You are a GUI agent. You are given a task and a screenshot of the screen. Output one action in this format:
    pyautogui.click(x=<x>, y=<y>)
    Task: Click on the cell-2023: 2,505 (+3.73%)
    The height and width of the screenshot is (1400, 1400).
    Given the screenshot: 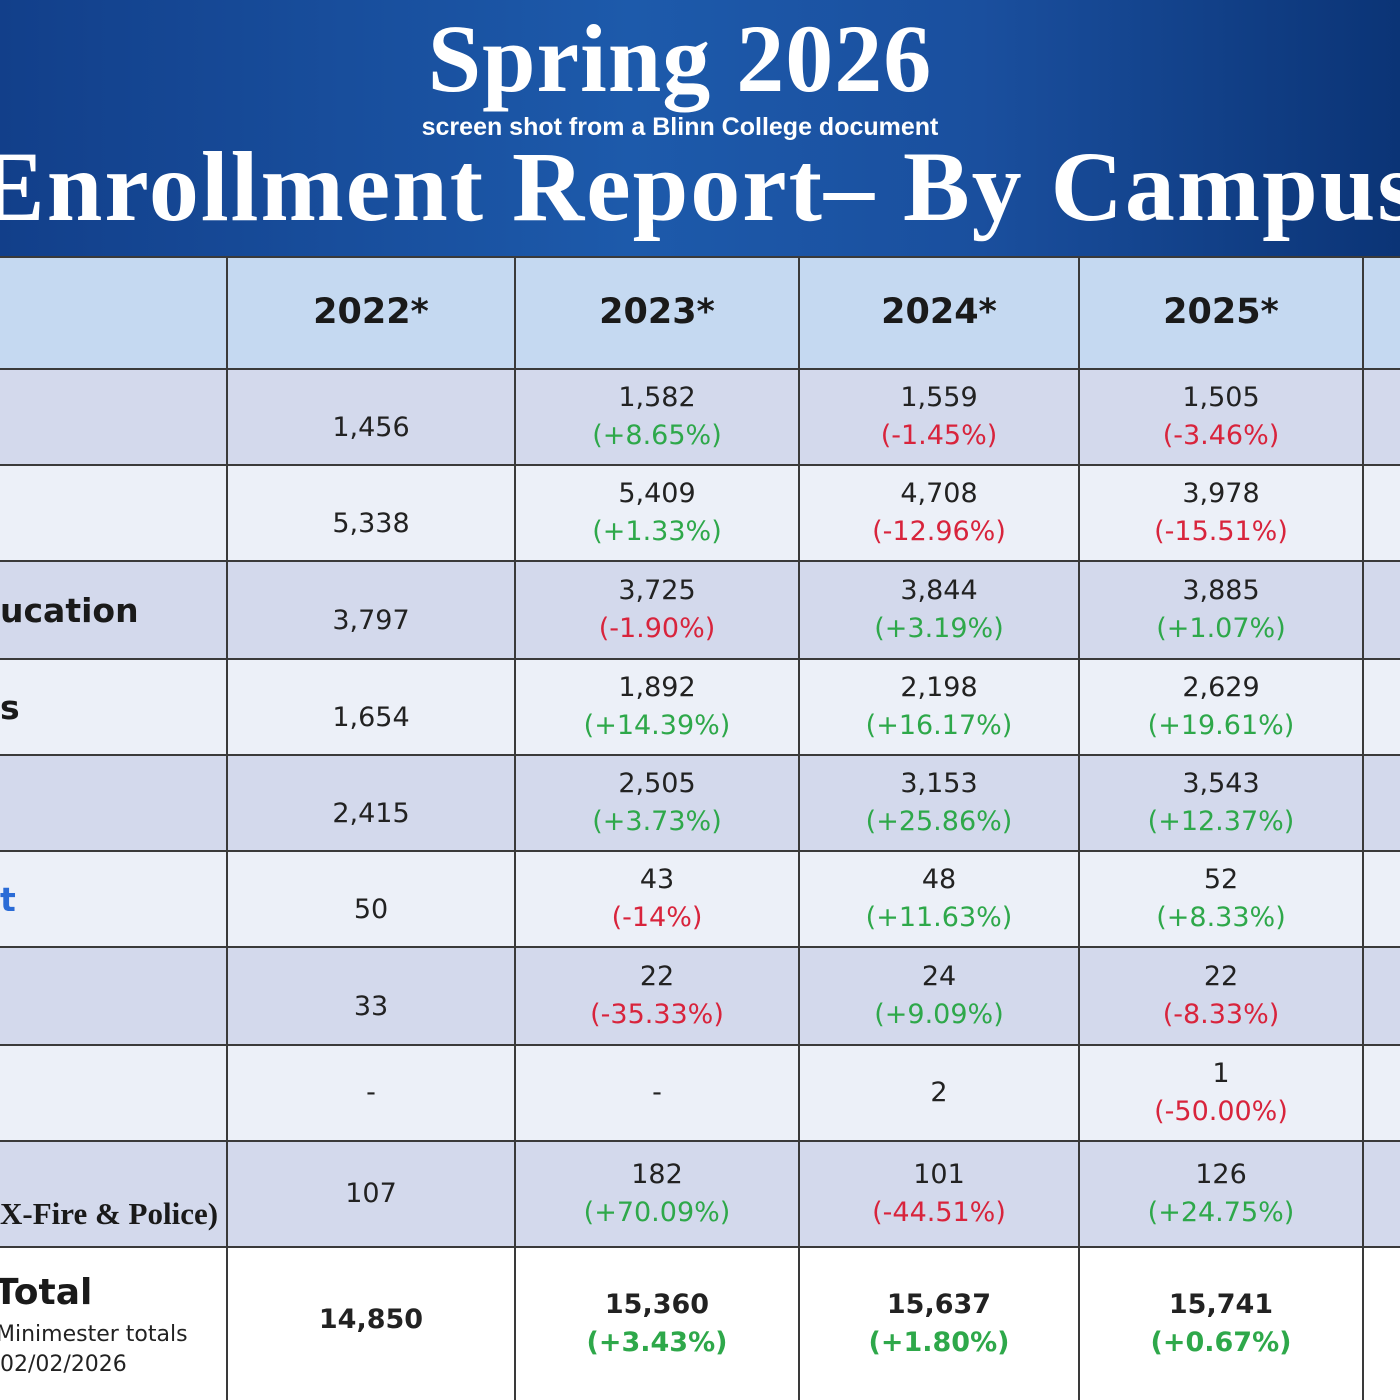 What is the action you would take?
    pyautogui.click(x=657, y=803)
    